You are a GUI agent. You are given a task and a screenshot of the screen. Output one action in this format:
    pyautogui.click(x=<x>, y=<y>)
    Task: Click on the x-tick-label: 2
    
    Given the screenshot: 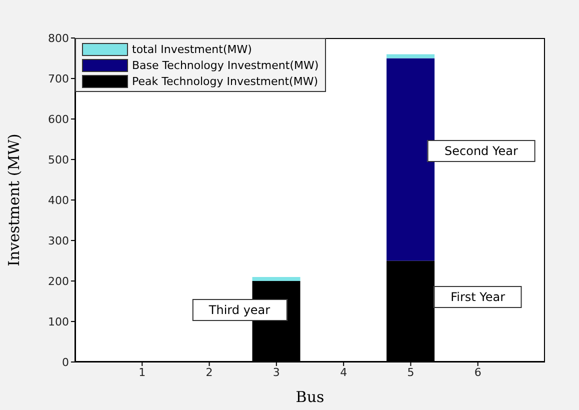 What is the action you would take?
    pyautogui.click(x=209, y=372)
    